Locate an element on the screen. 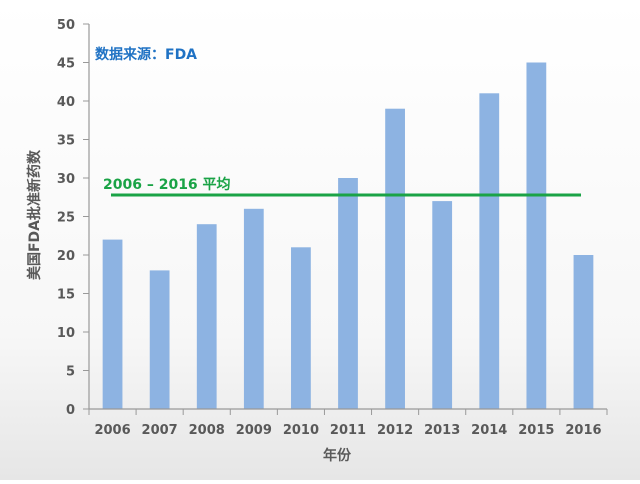 This screenshot has height=484, width=640. x-tick-label: 2014 is located at coordinates (489, 430).